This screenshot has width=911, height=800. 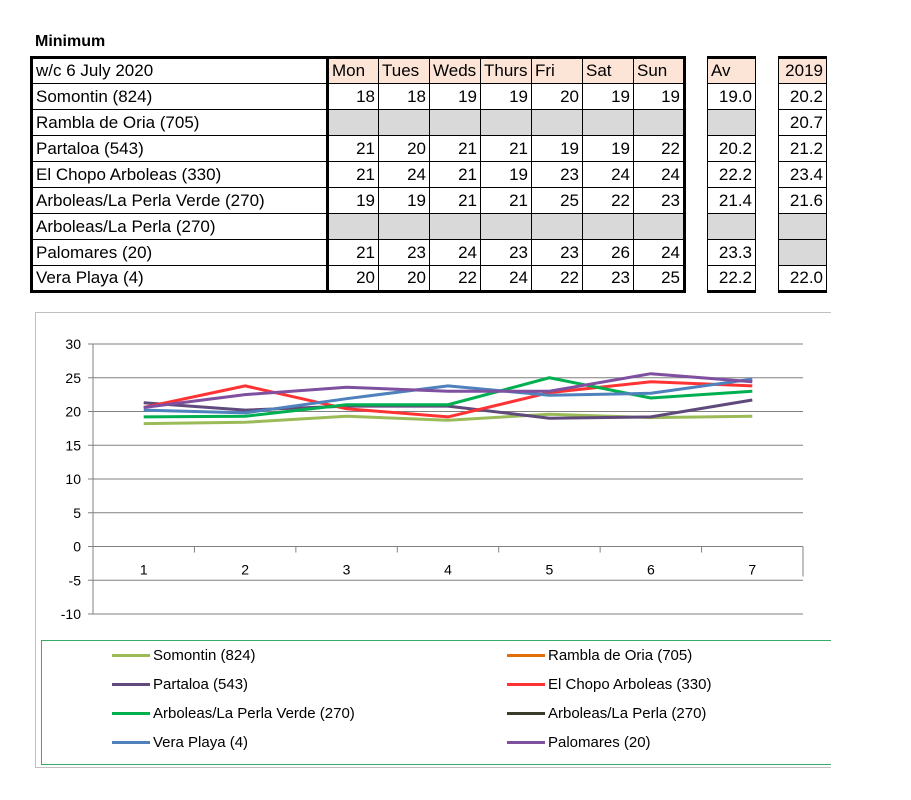 I want to click on table-row: Partaloa (543) 21 20 21 21 19 19 22, so click(x=358, y=148).